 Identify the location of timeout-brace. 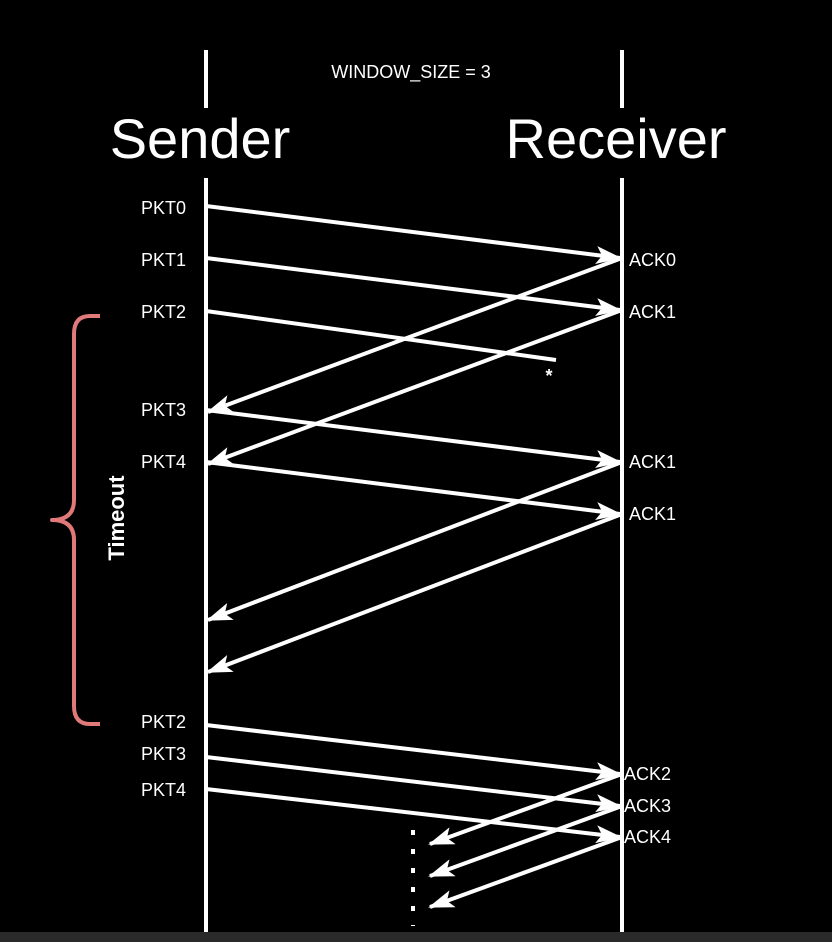
(75, 520).